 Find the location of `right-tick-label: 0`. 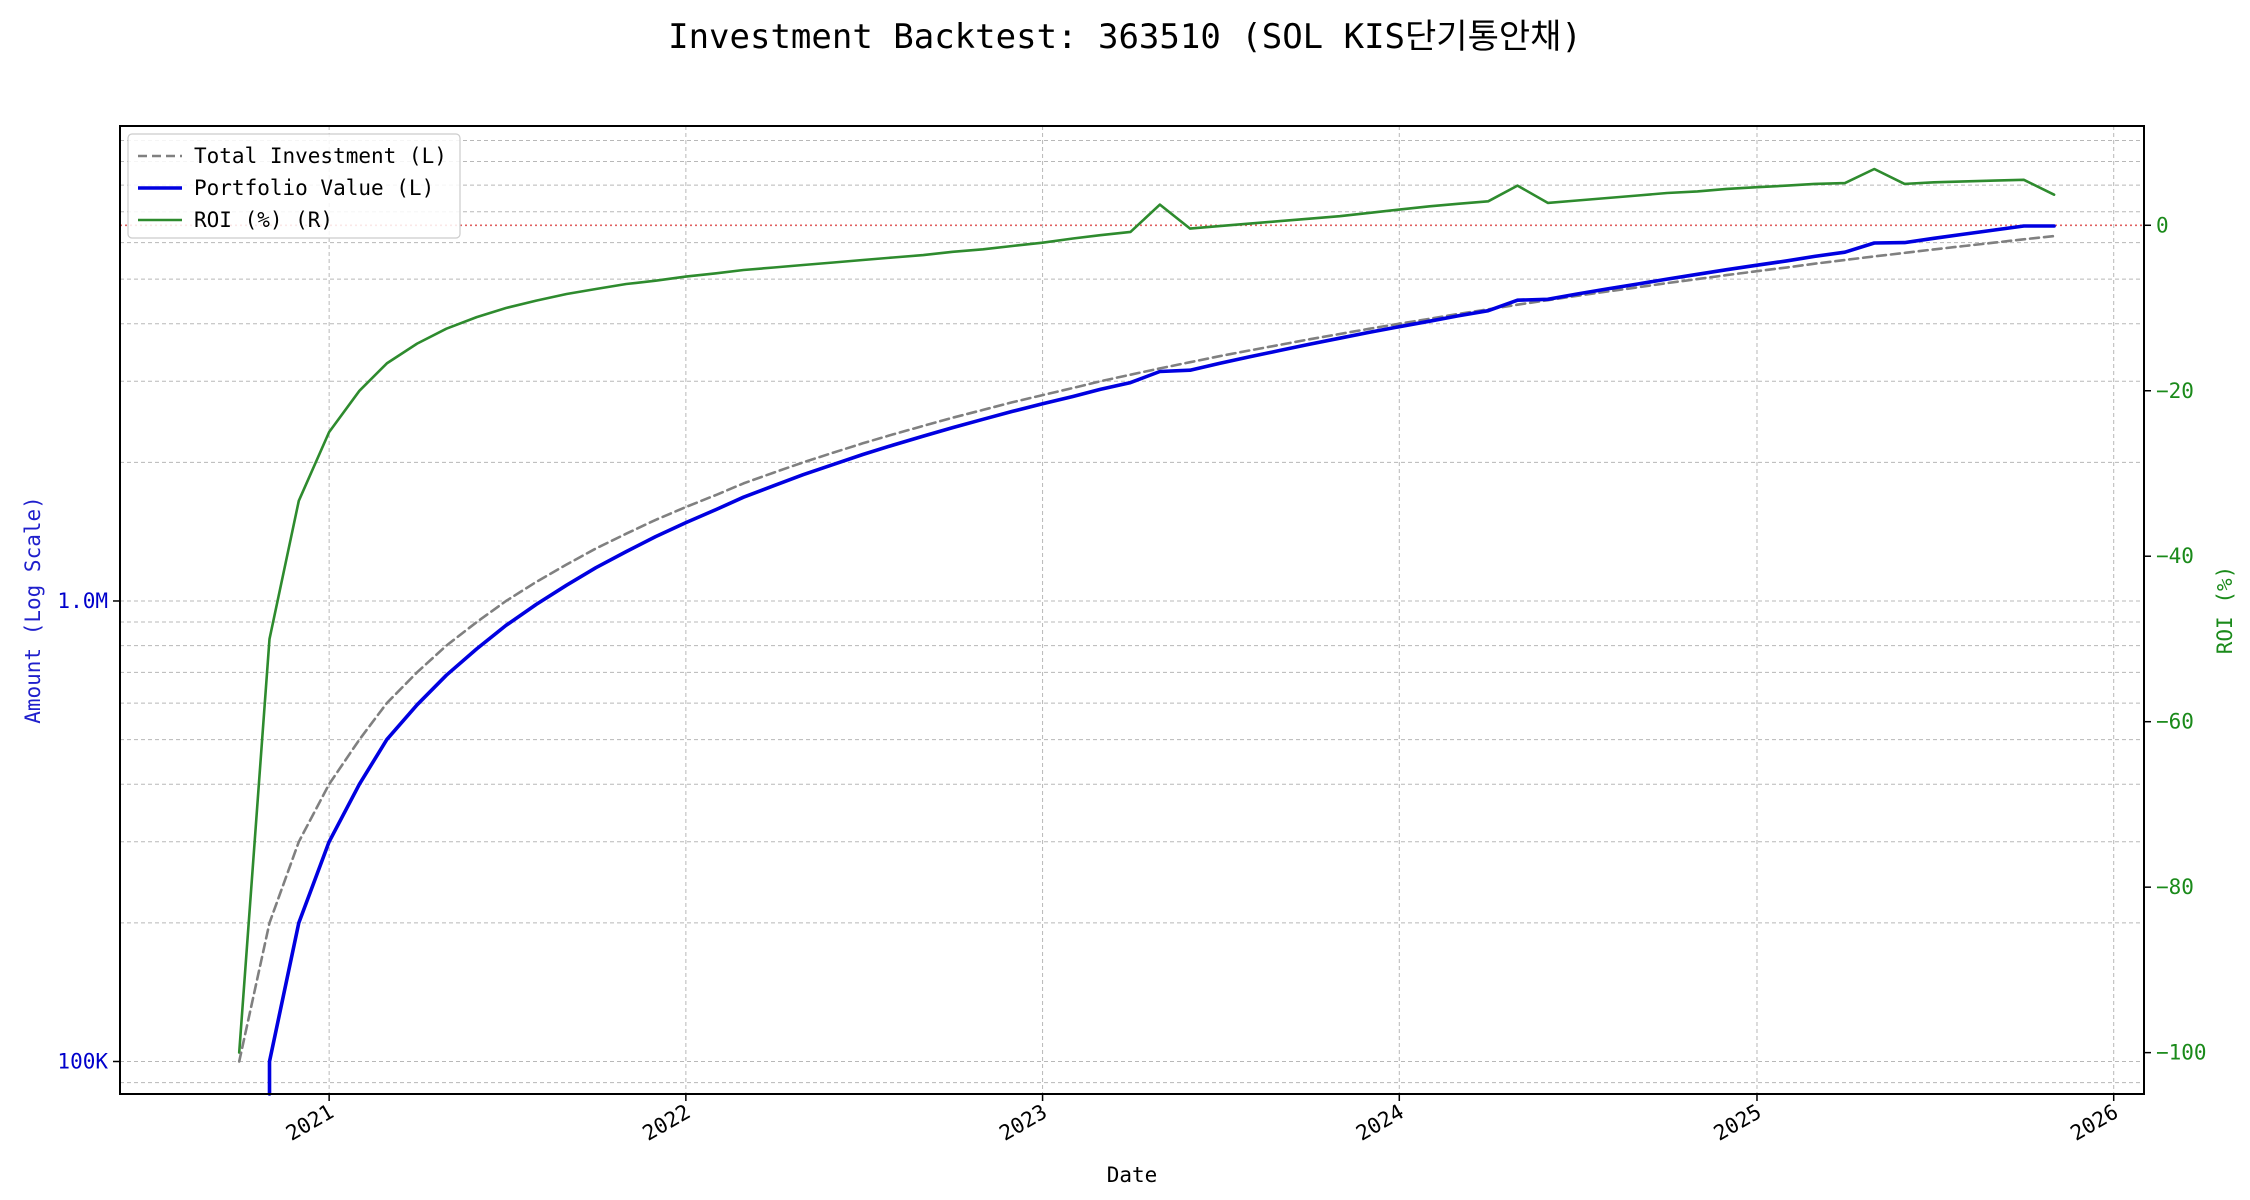

right-tick-label: 0 is located at coordinates (2162, 225).